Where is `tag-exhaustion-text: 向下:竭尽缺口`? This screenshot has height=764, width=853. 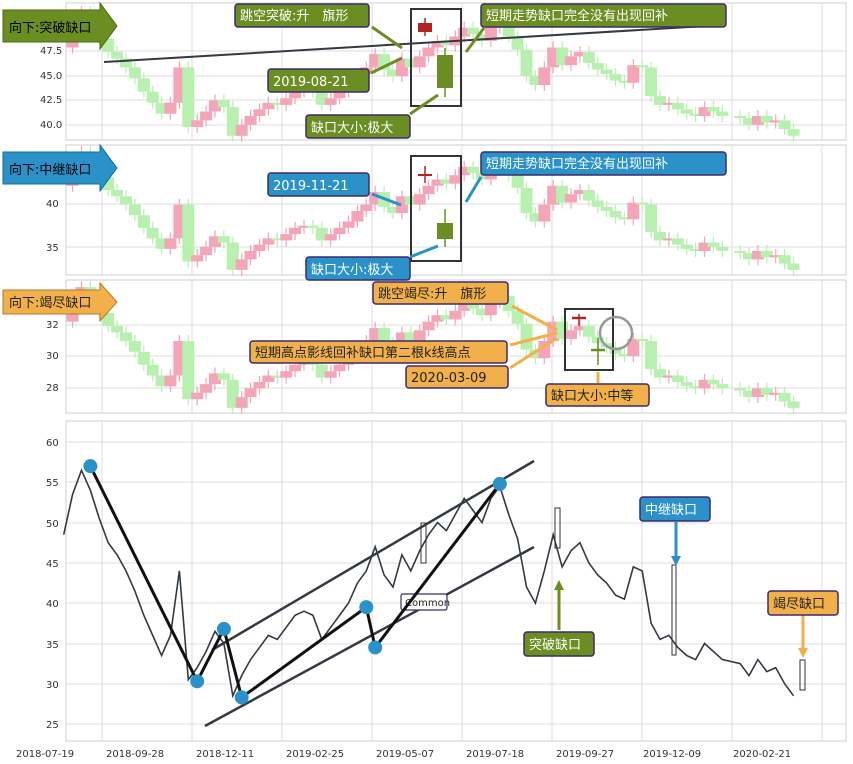
tag-exhaustion-text: 向下:竭尽缺口 is located at coordinates (50, 303).